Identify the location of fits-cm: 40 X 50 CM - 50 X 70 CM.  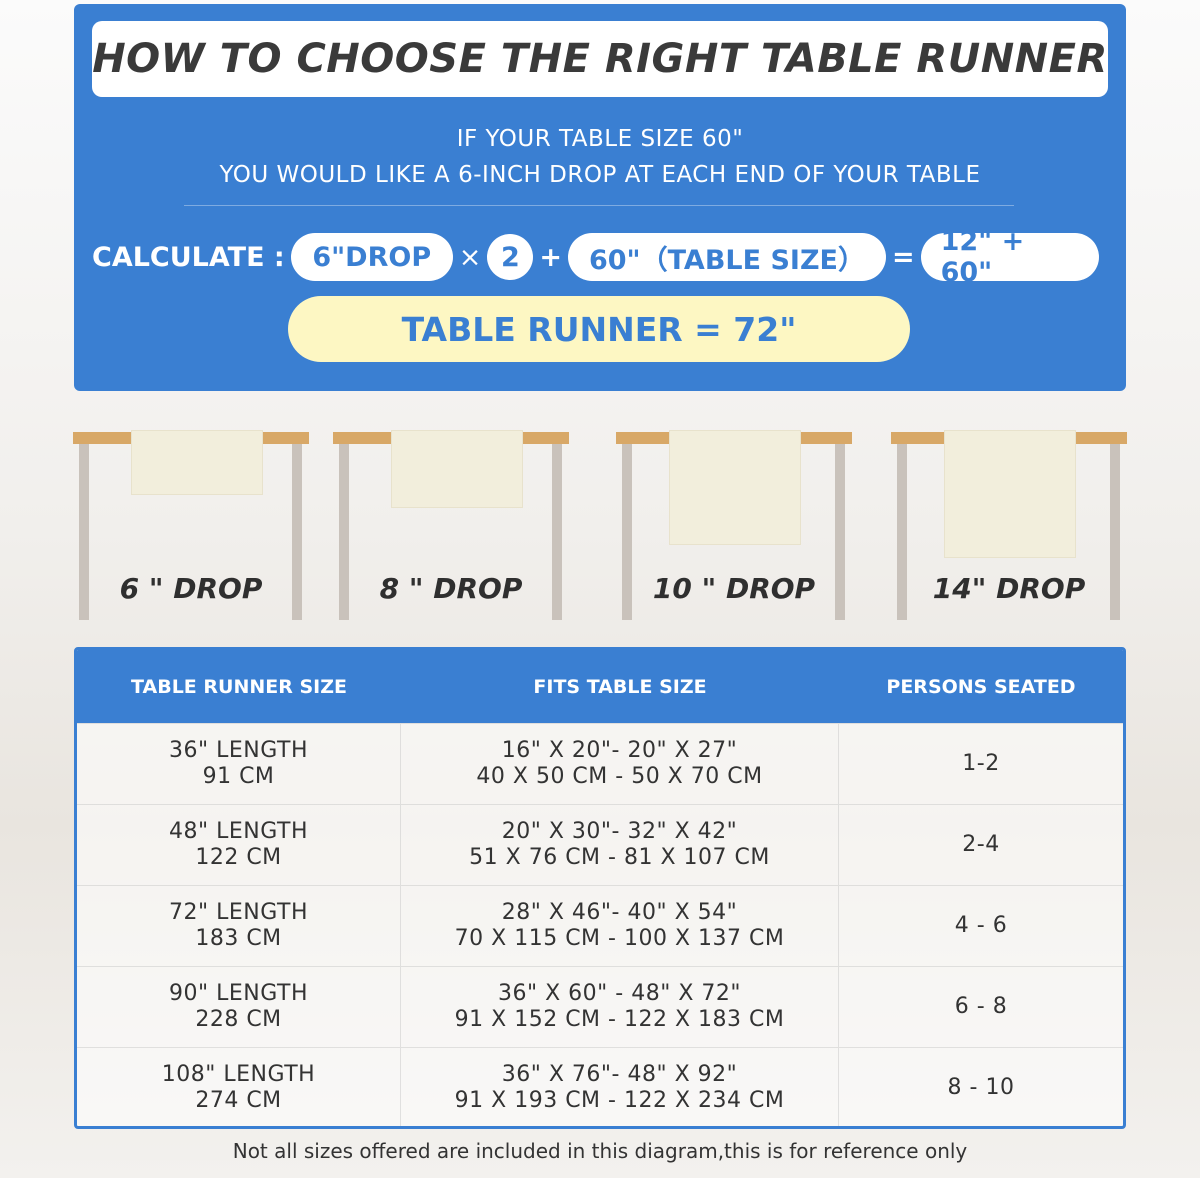
(619, 776).